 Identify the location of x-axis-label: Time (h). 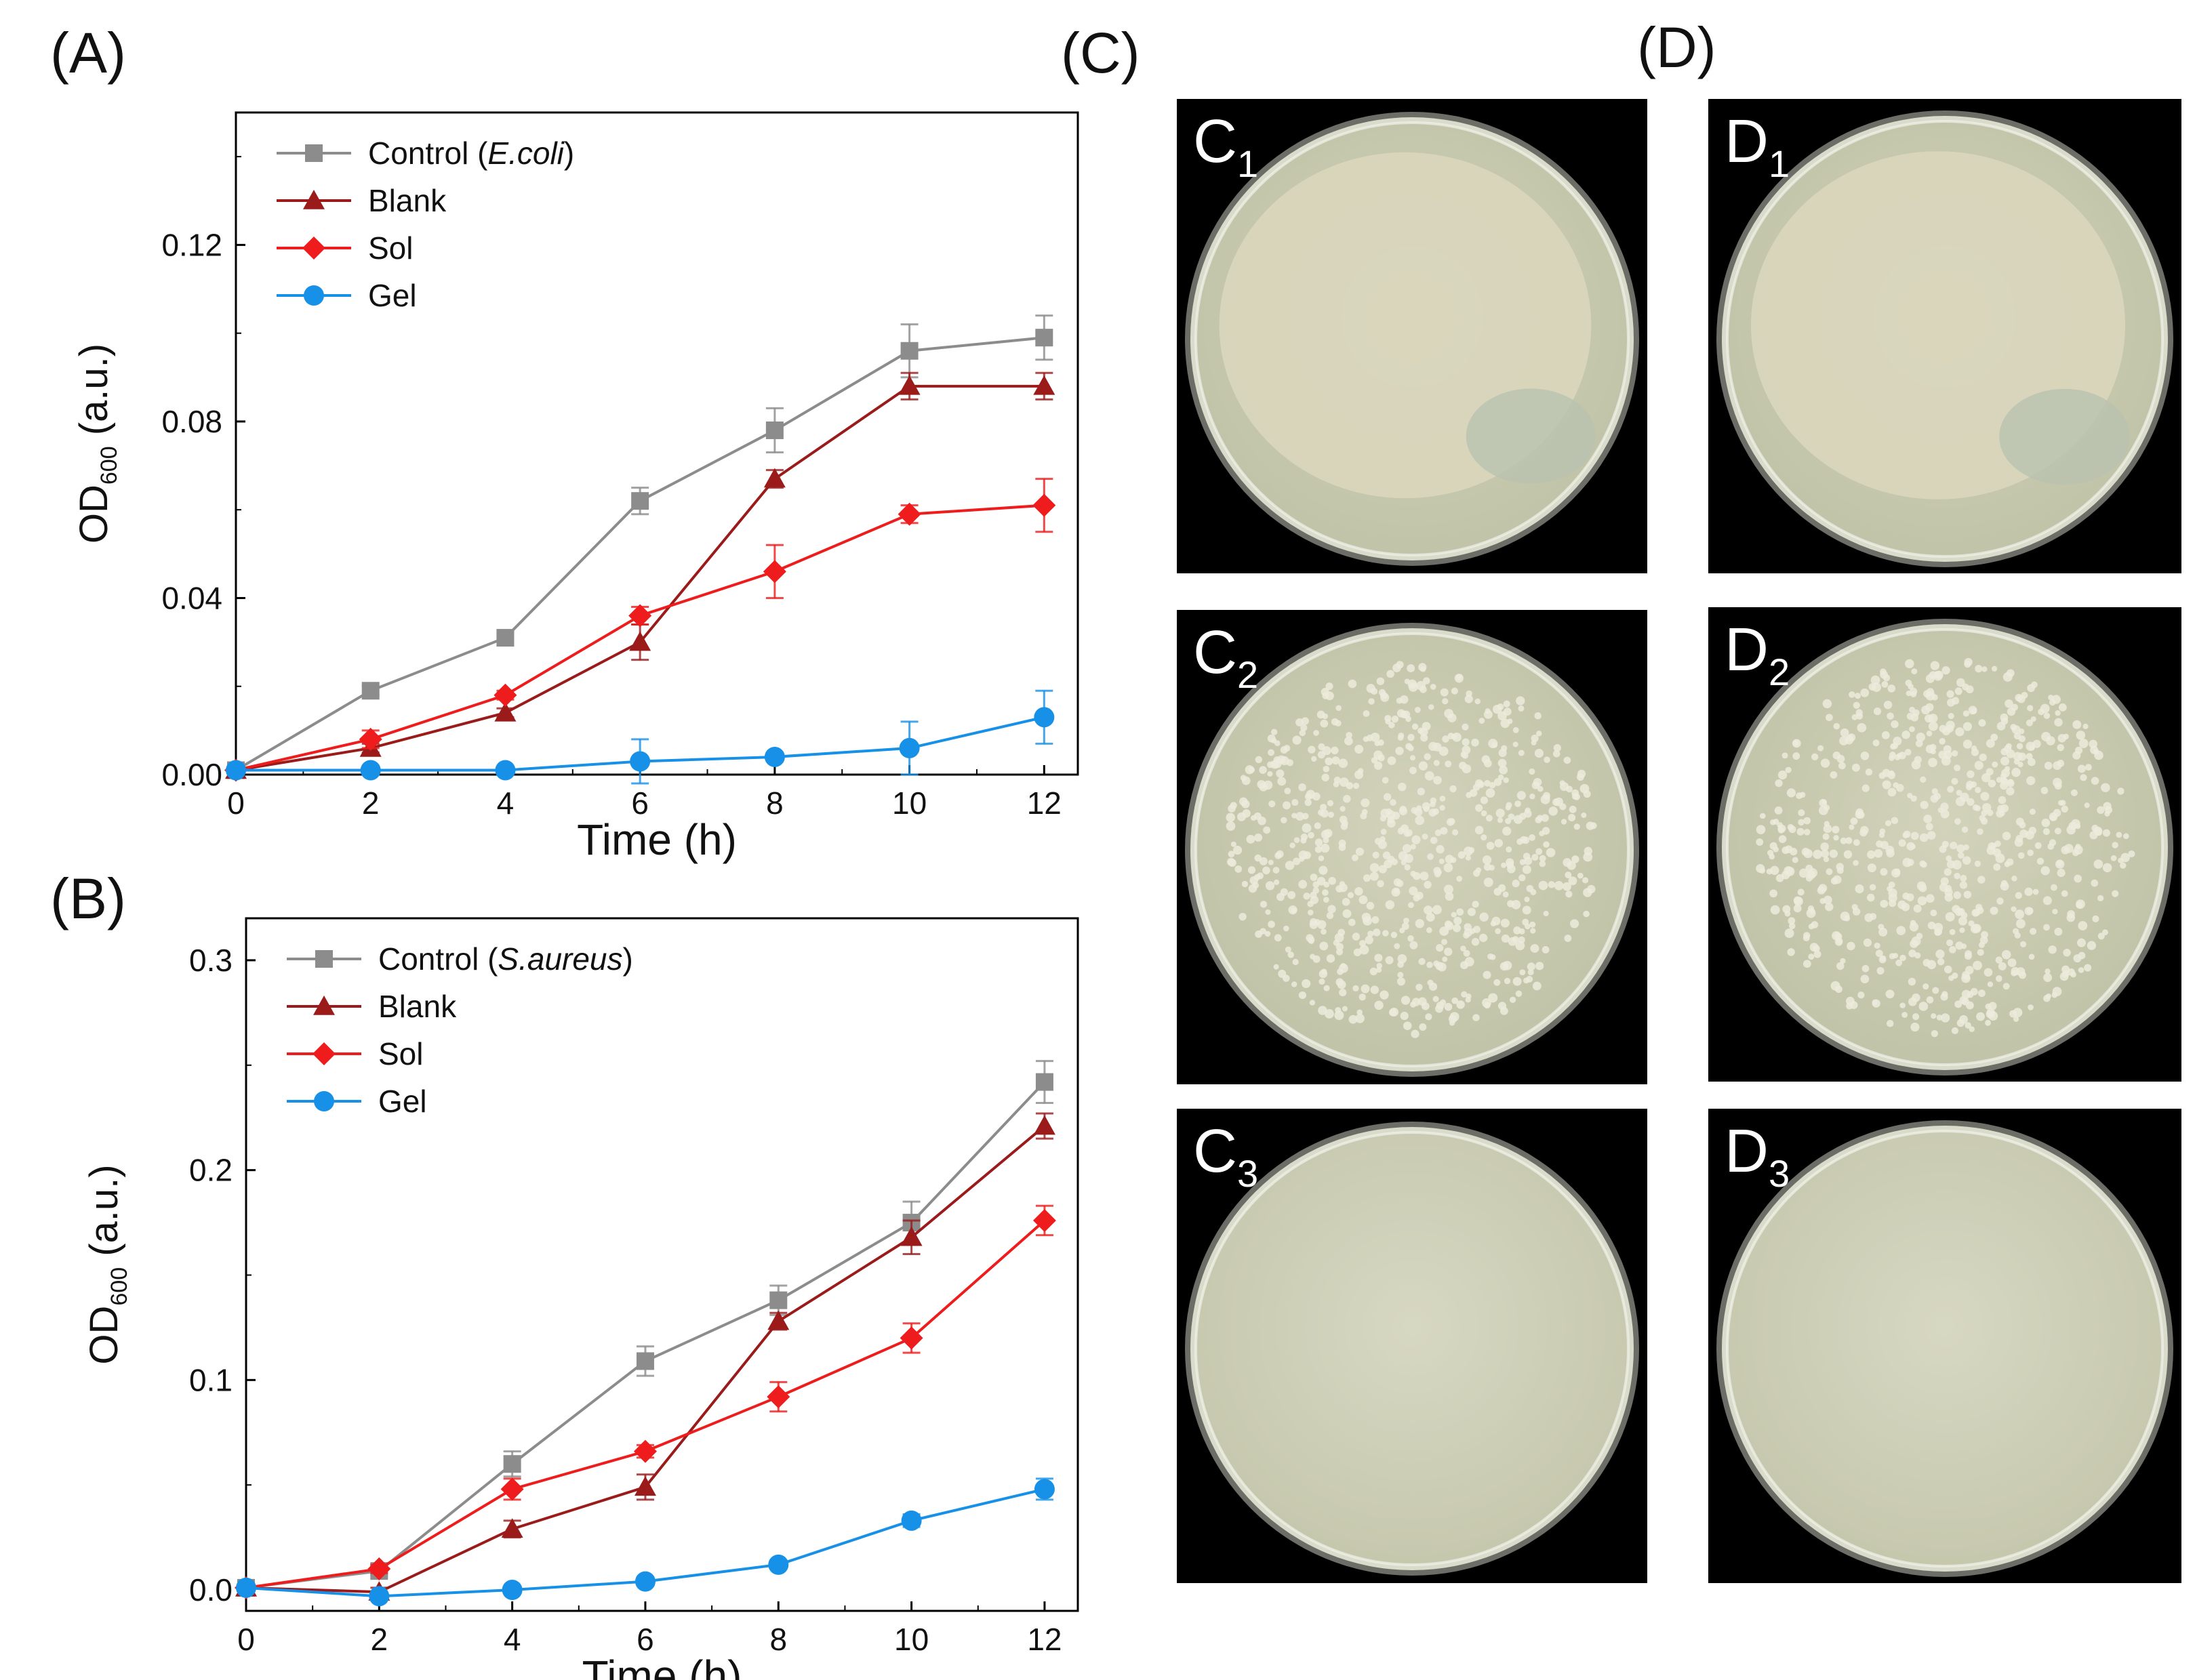
(662, 1666).